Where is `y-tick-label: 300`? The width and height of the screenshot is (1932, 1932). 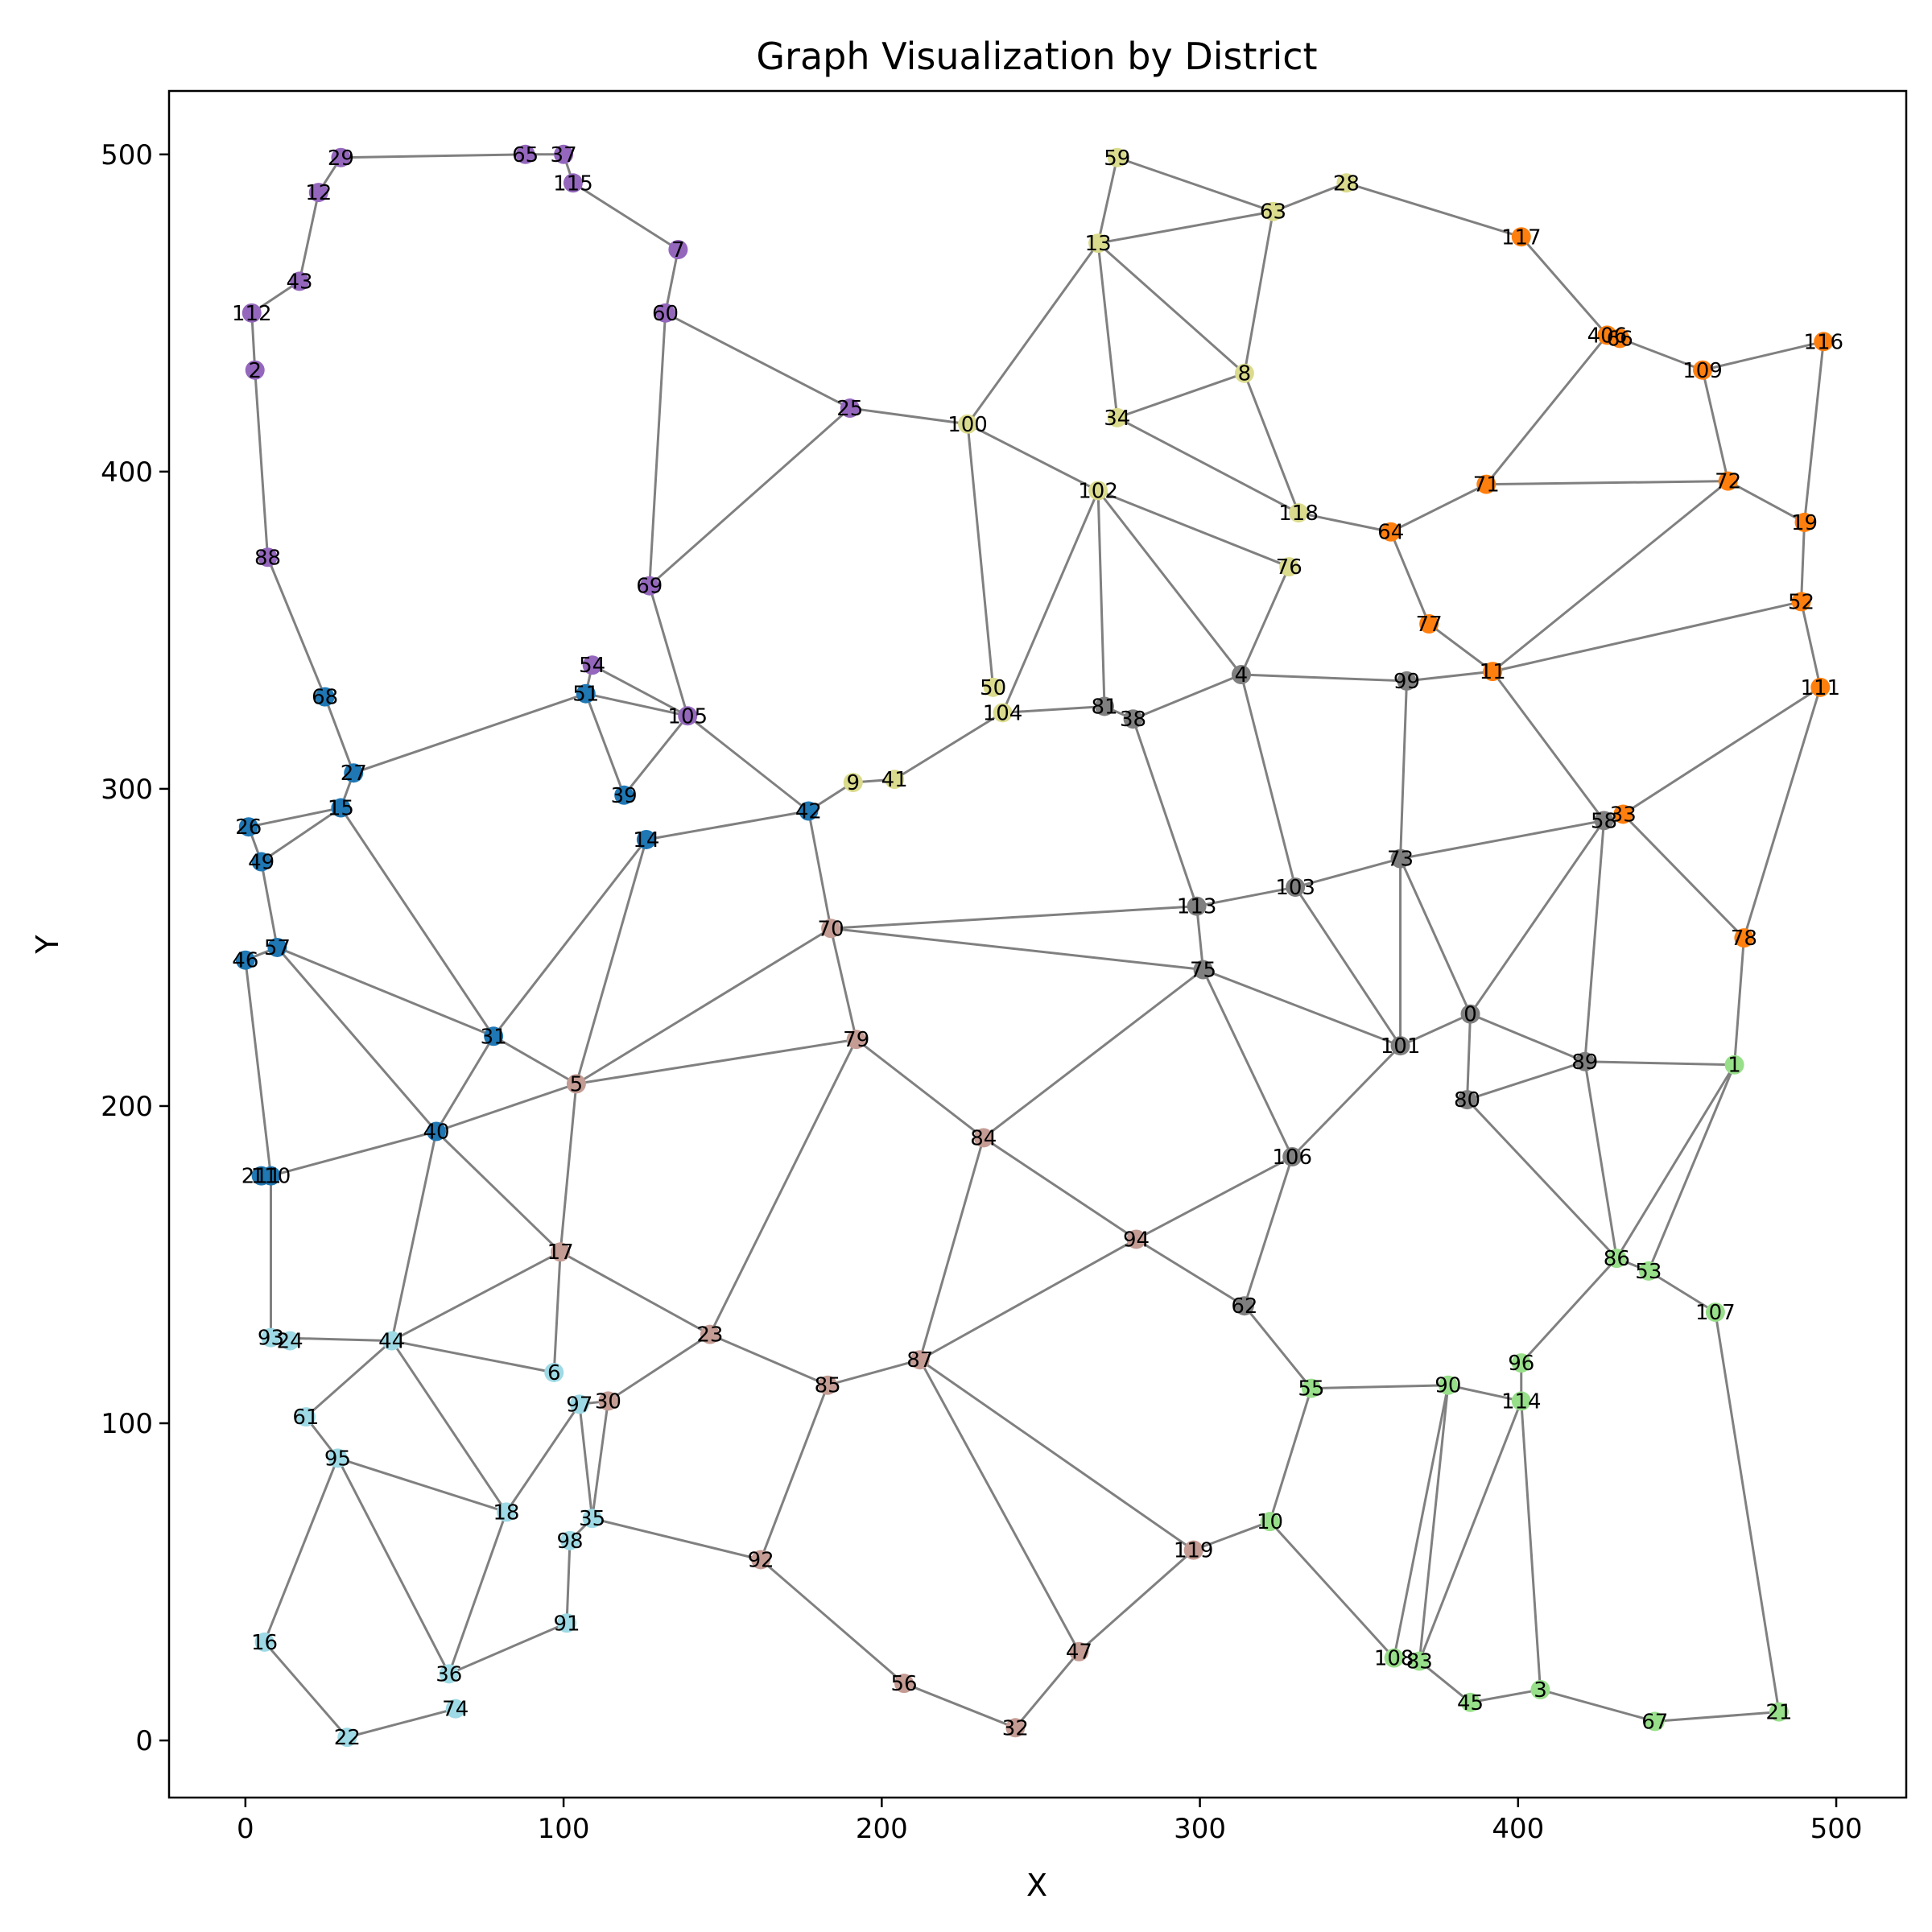
y-tick-label: 300 is located at coordinates (127, 790).